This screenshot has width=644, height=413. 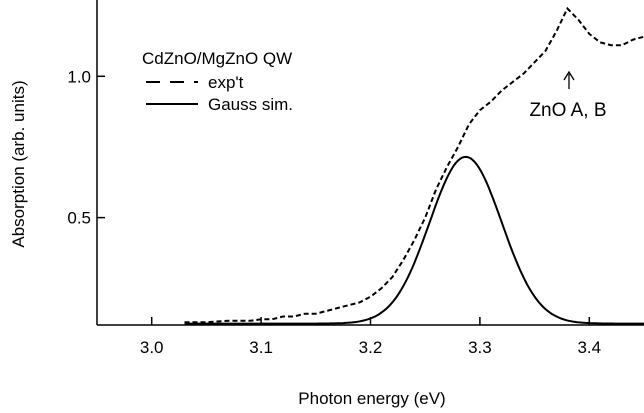 I want to click on x-tick-label: 3.1, so click(x=261, y=347).